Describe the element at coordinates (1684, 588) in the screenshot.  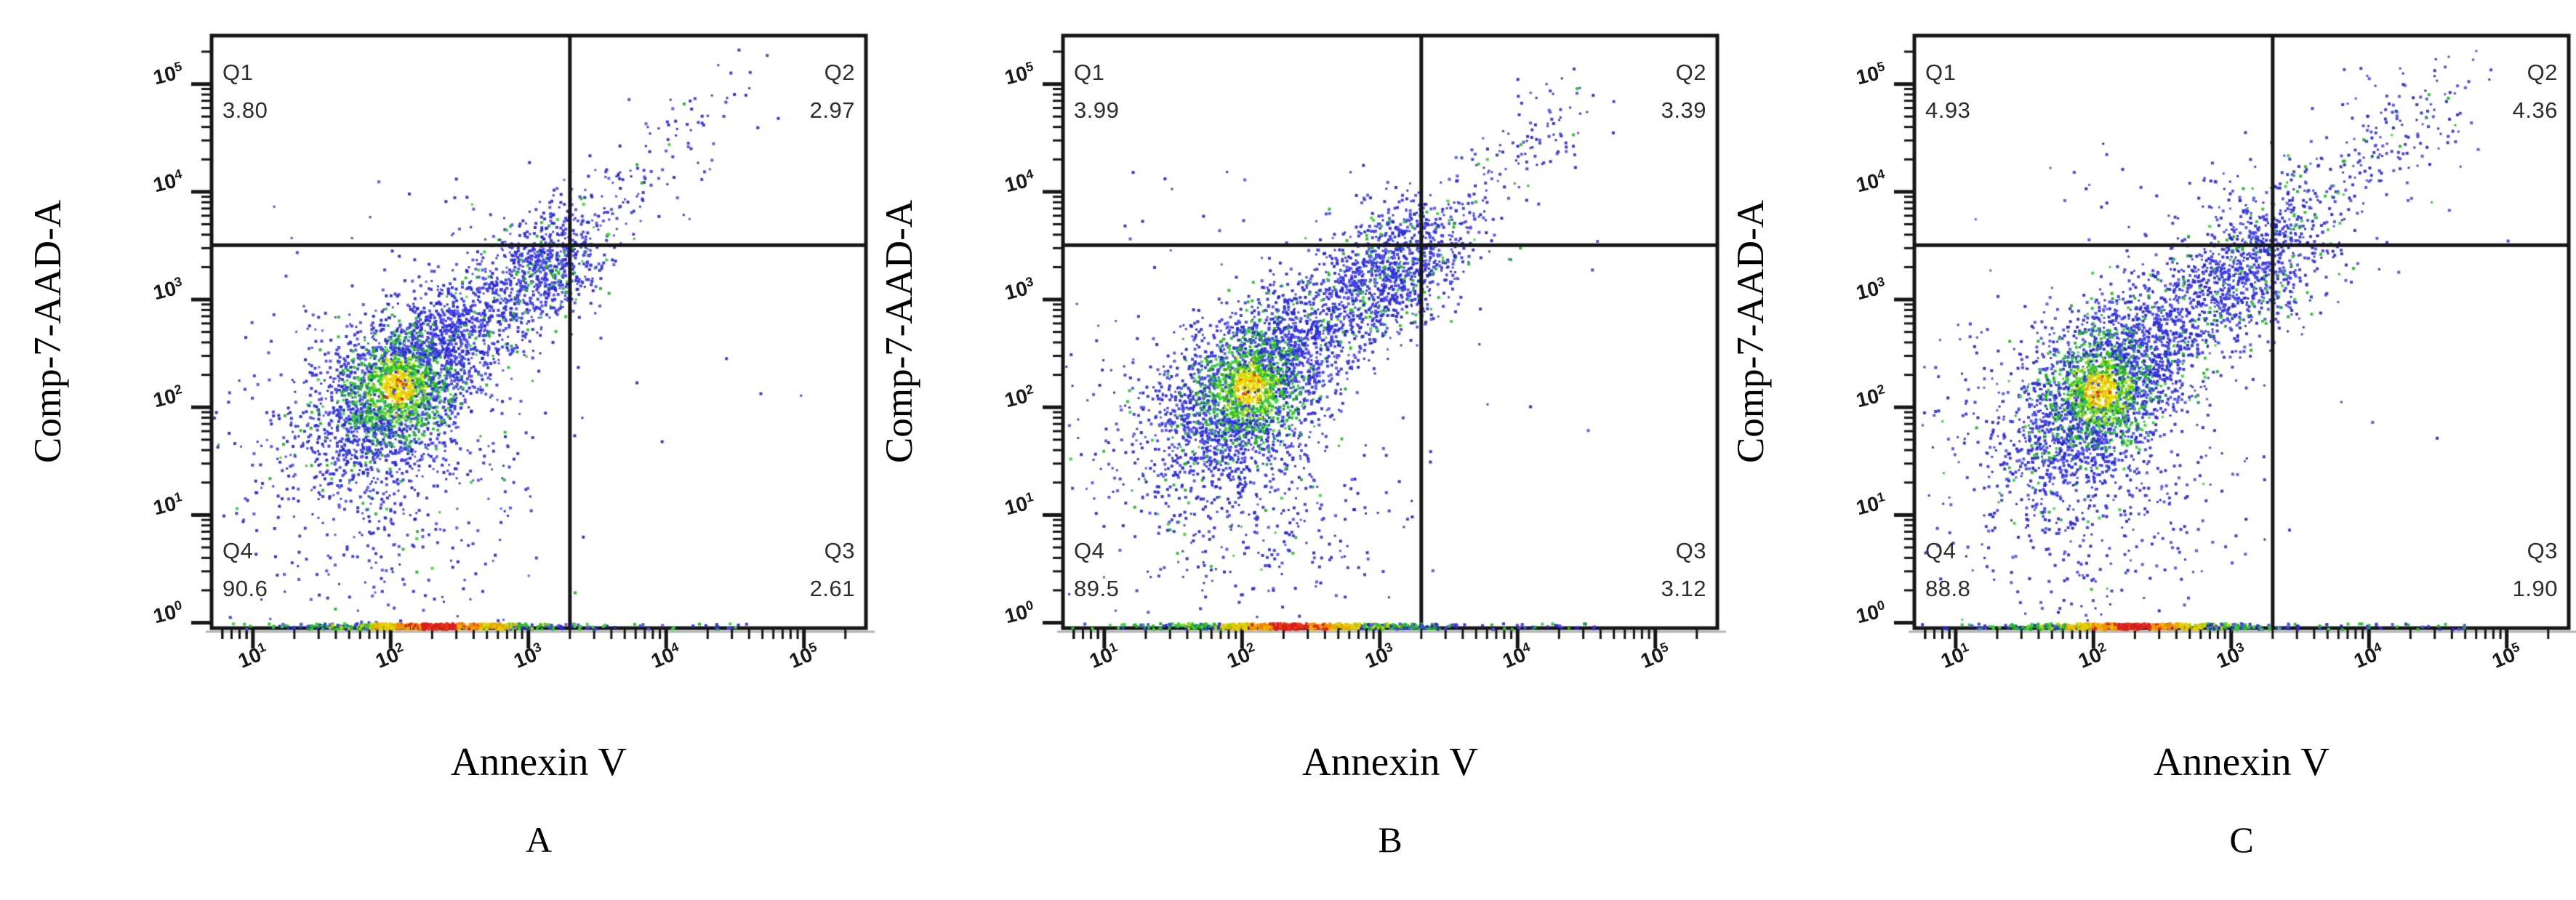
I see `q3-value: 3.12` at that location.